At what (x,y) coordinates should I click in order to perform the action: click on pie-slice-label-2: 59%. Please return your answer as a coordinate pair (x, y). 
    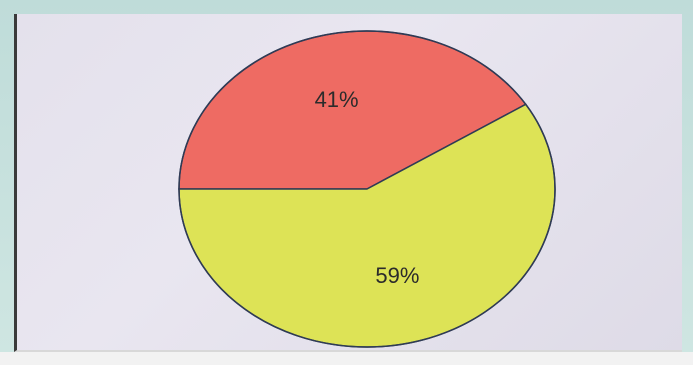
    Looking at the image, I should click on (397, 275).